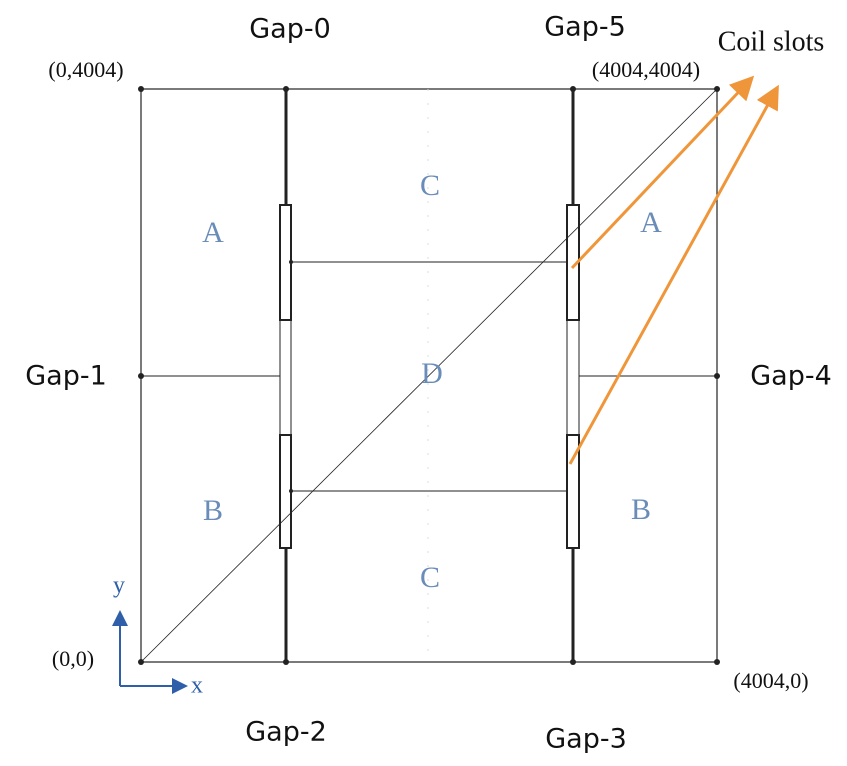  What do you see at coordinates (66, 376) in the screenshot?
I see `gap-label: Gap-1` at bounding box center [66, 376].